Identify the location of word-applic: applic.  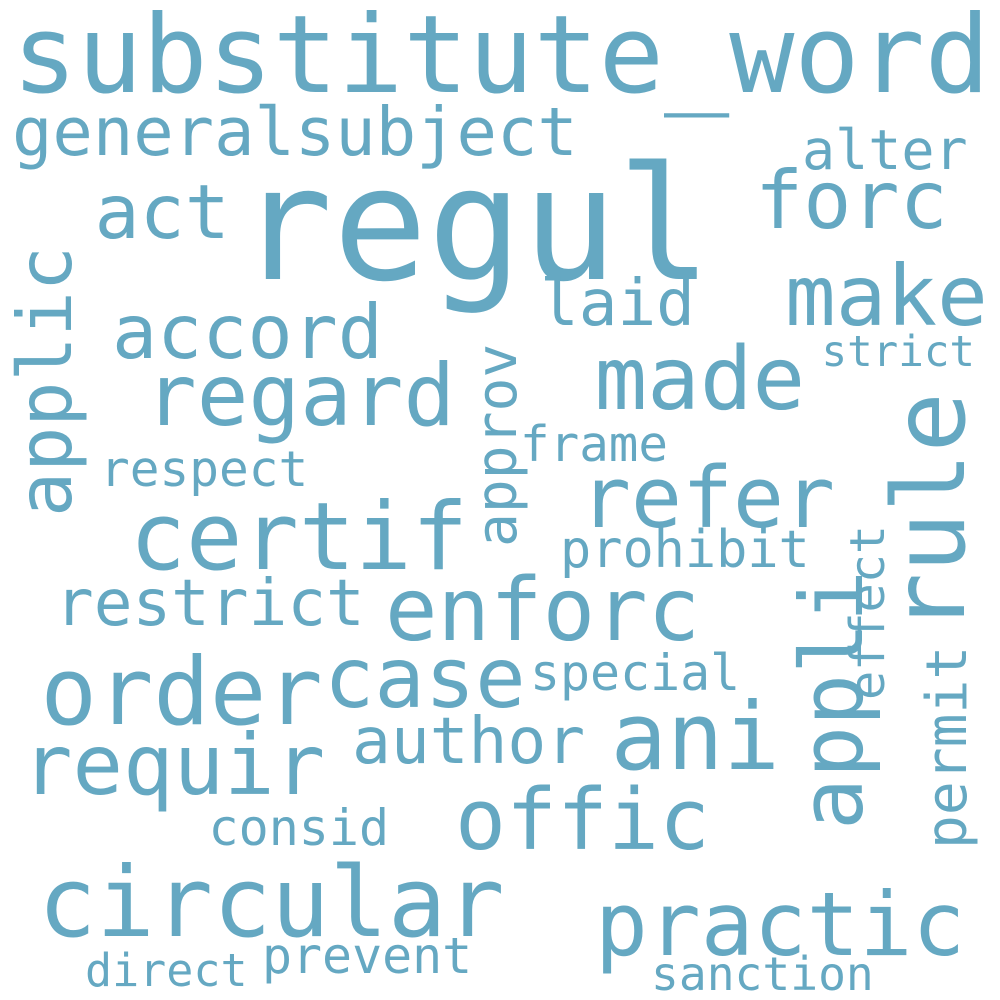
(44, 381).